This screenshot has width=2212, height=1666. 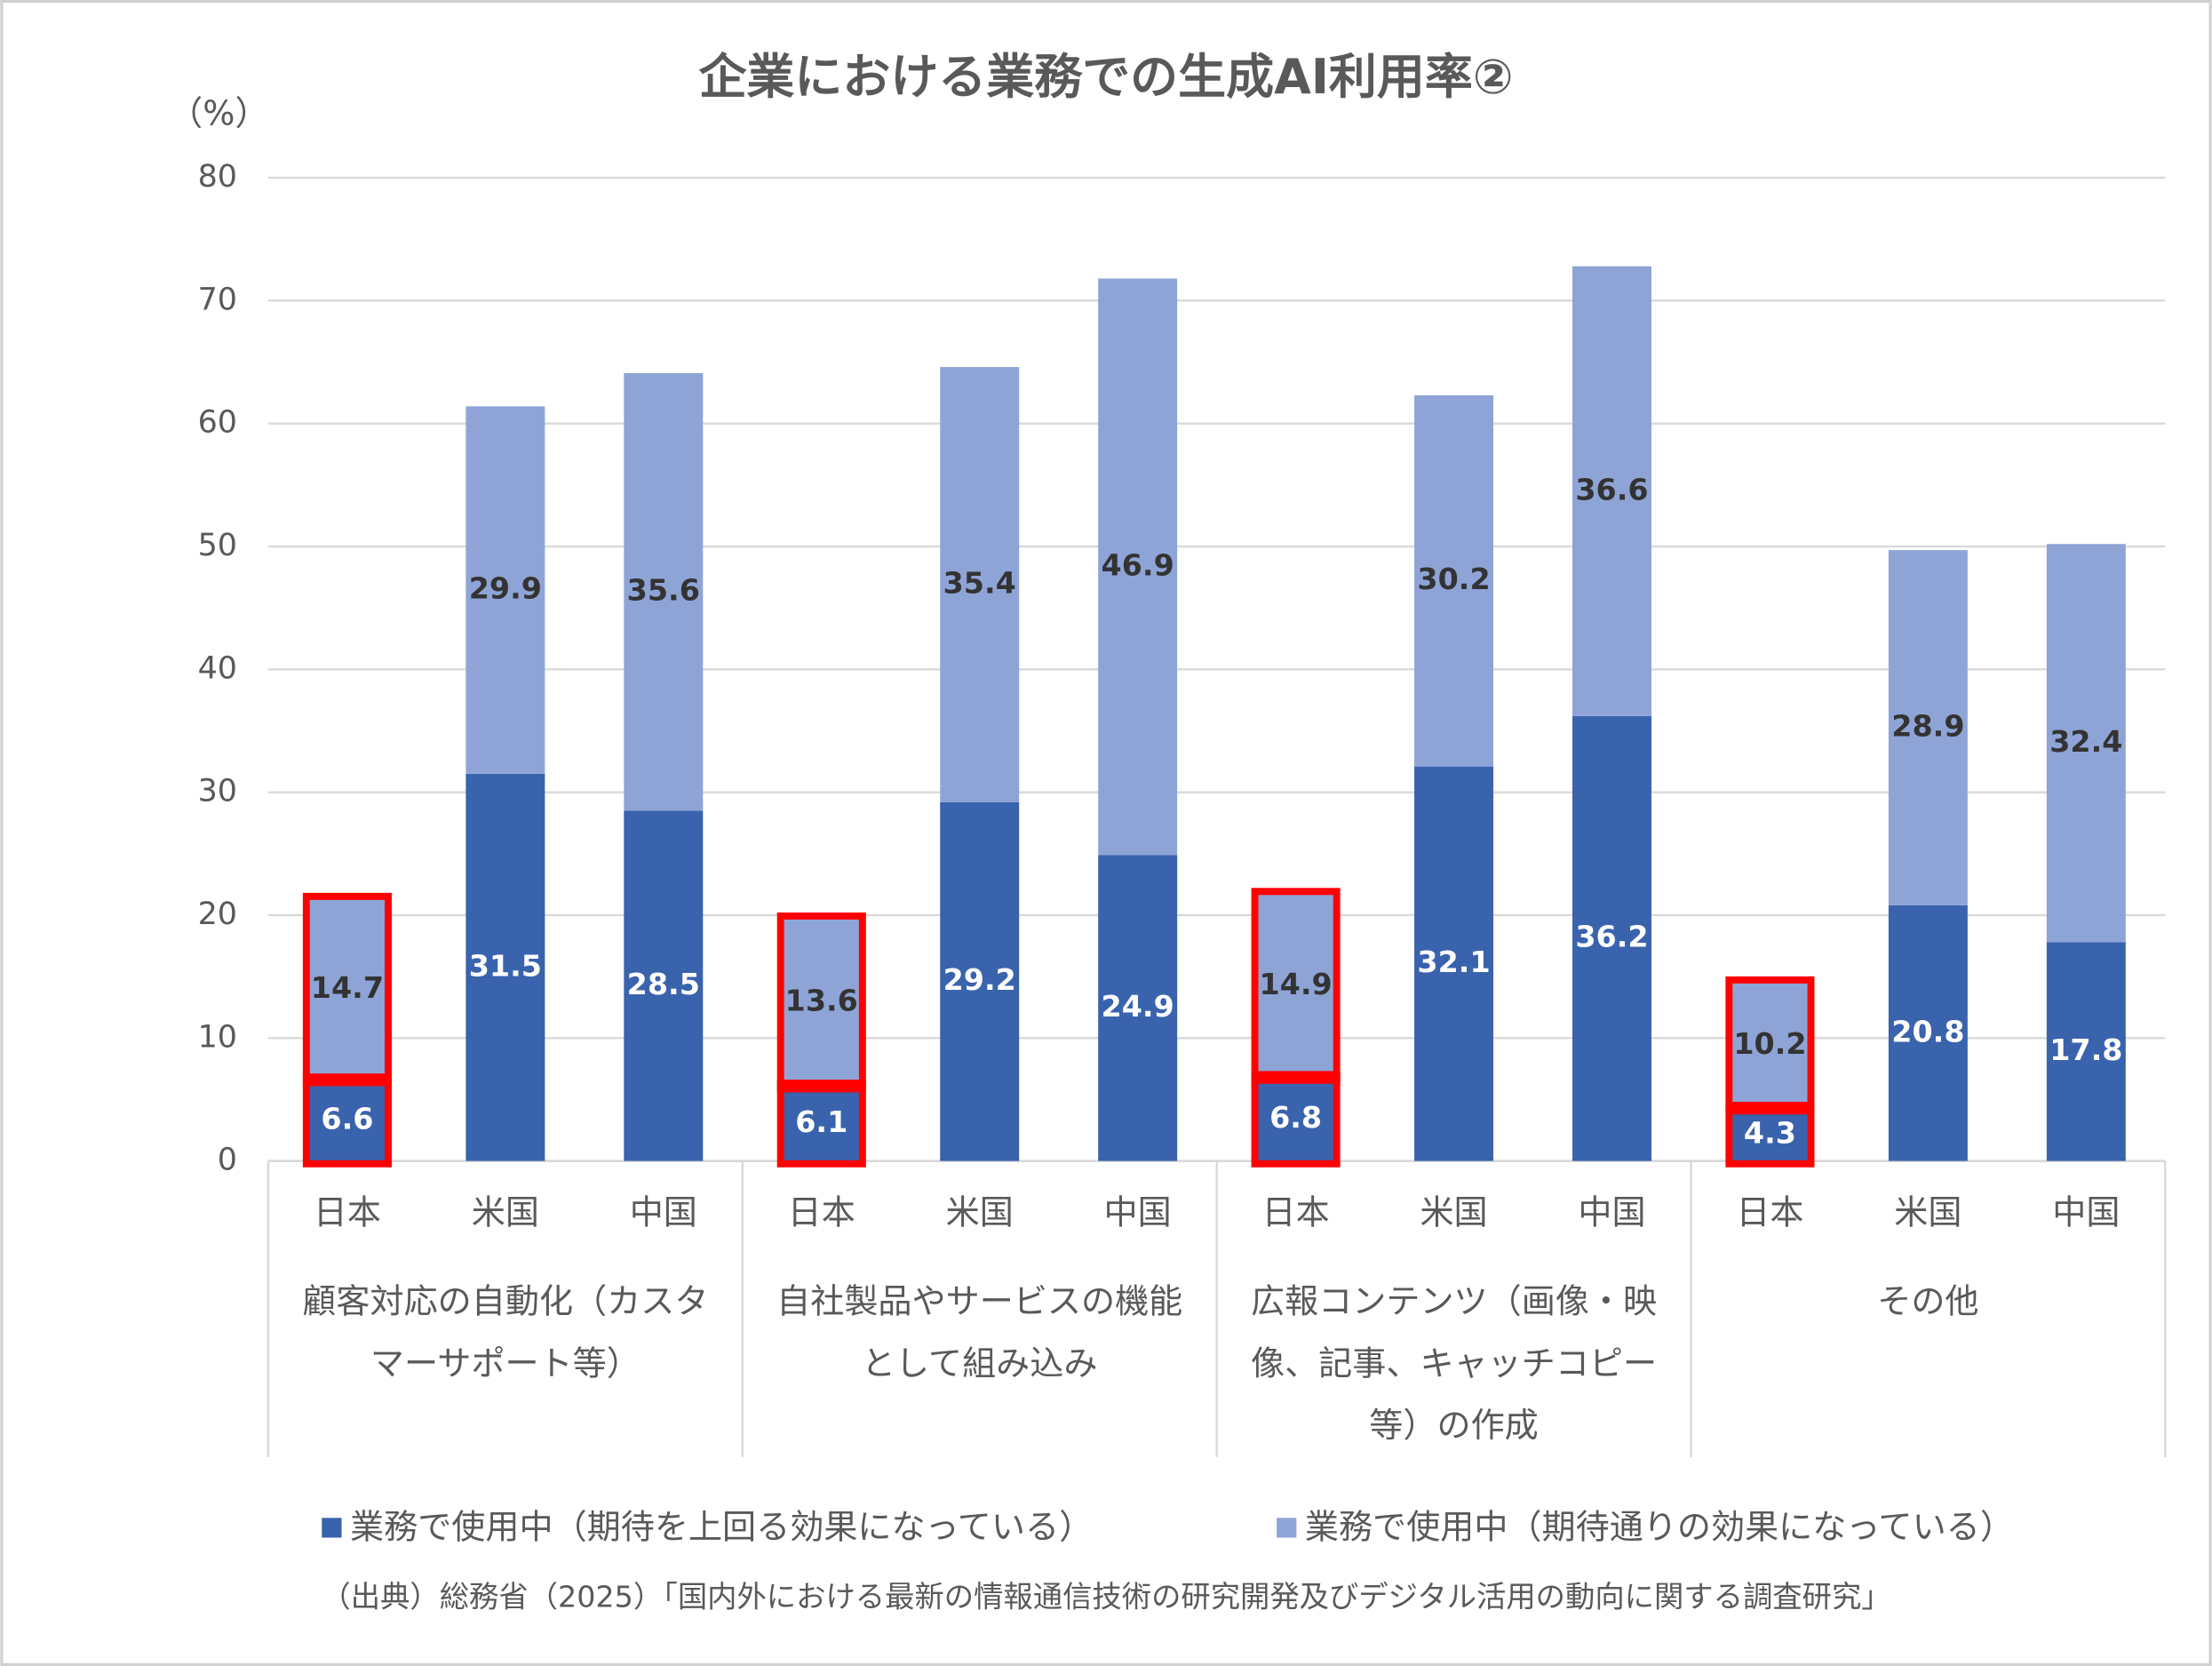 What do you see at coordinates (979, 1300) in the screenshot?
I see `group-label: 自社製品やサービスの機能` at bounding box center [979, 1300].